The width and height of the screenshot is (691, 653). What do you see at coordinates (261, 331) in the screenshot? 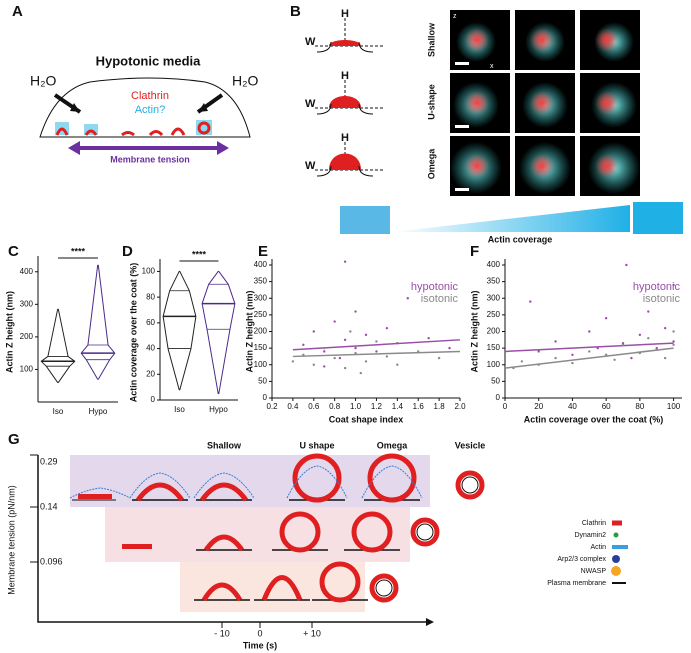
I see `y-tick-label: 200` at bounding box center [261, 331].